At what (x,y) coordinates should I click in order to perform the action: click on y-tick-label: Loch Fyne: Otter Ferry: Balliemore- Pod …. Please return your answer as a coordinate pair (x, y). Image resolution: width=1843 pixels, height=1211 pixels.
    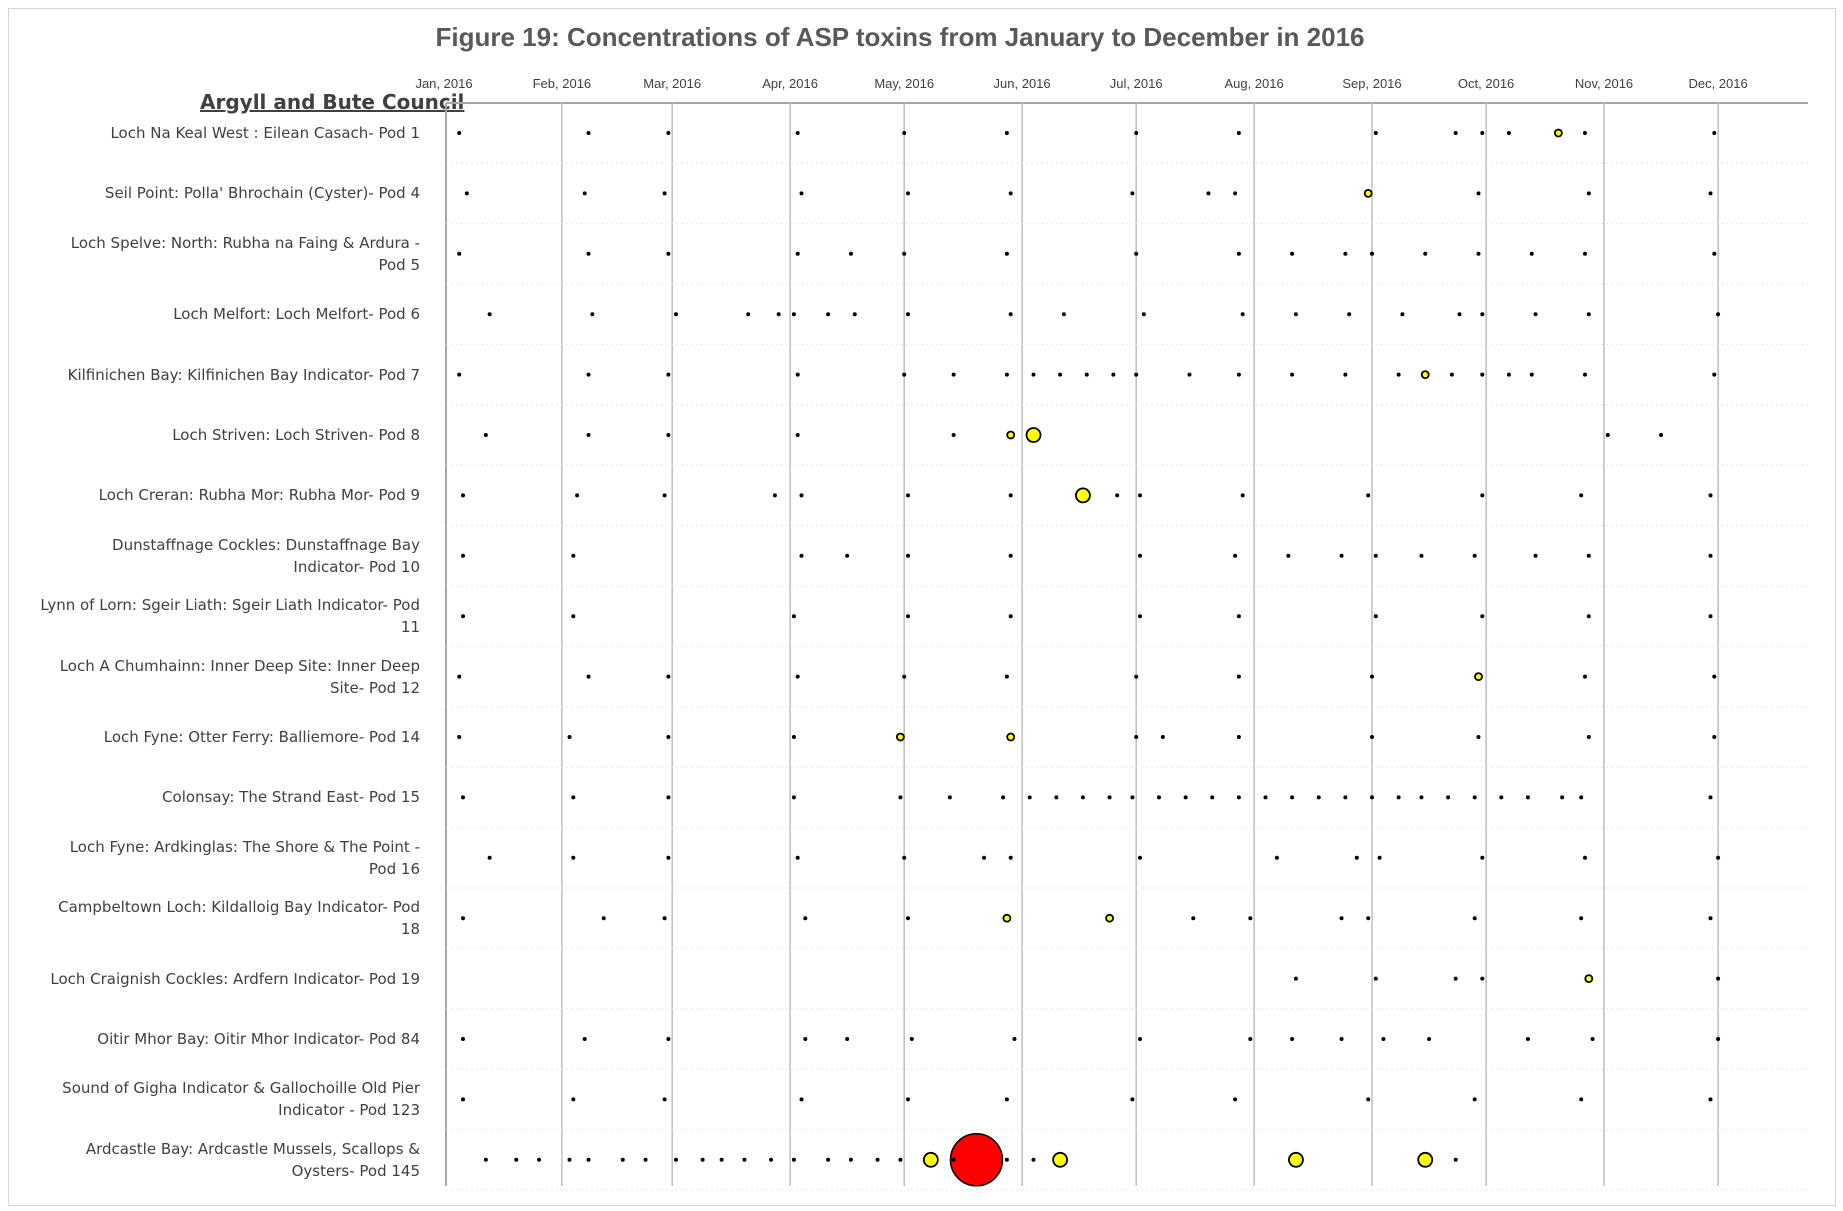
    Looking at the image, I should click on (261, 737).